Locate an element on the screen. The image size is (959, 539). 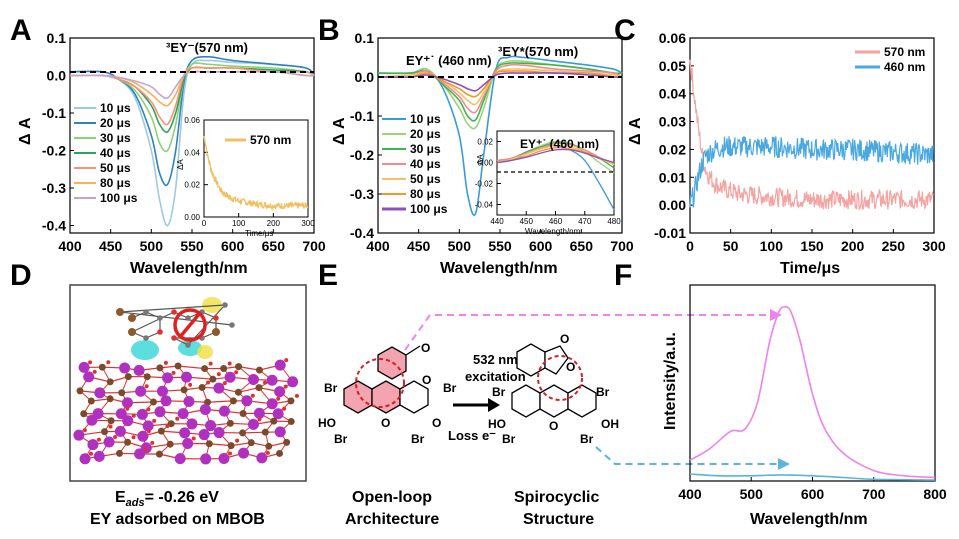
chart-a-inset-legend-label: 570 nm is located at coordinates (270, 140).